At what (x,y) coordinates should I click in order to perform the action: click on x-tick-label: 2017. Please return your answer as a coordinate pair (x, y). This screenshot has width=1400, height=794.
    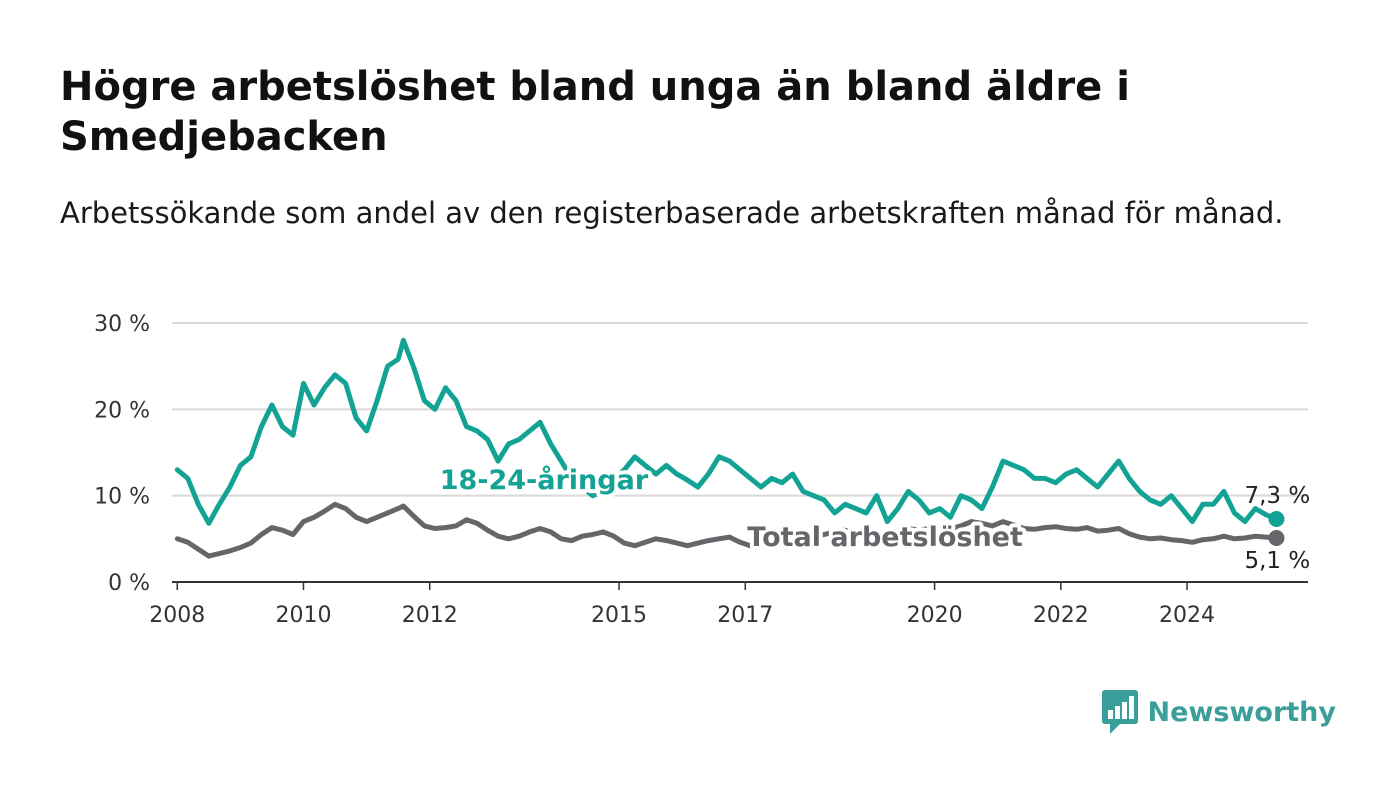
    Looking at the image, I should click on (745, 615).